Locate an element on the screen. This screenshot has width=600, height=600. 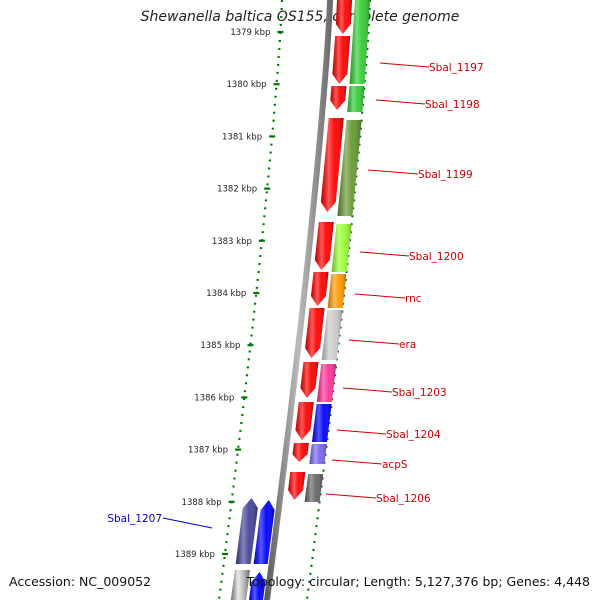
backbone-arc is located at coordinates (298, 300).